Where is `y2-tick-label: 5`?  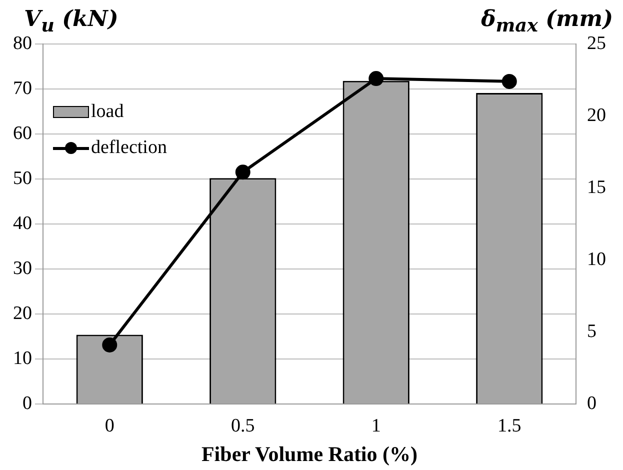
y2-tick-label: 5 is located at coordinates (591, 331).